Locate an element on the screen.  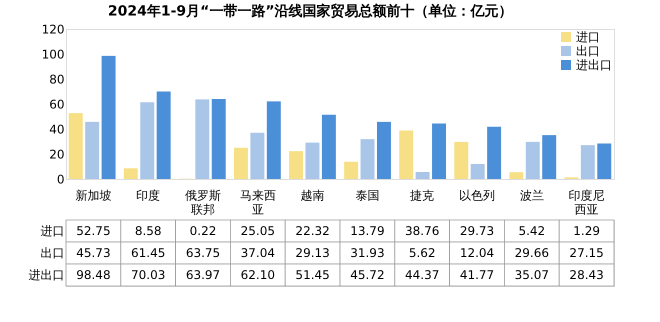
y-tick-label: 100 is located at coordinates (53, 55).